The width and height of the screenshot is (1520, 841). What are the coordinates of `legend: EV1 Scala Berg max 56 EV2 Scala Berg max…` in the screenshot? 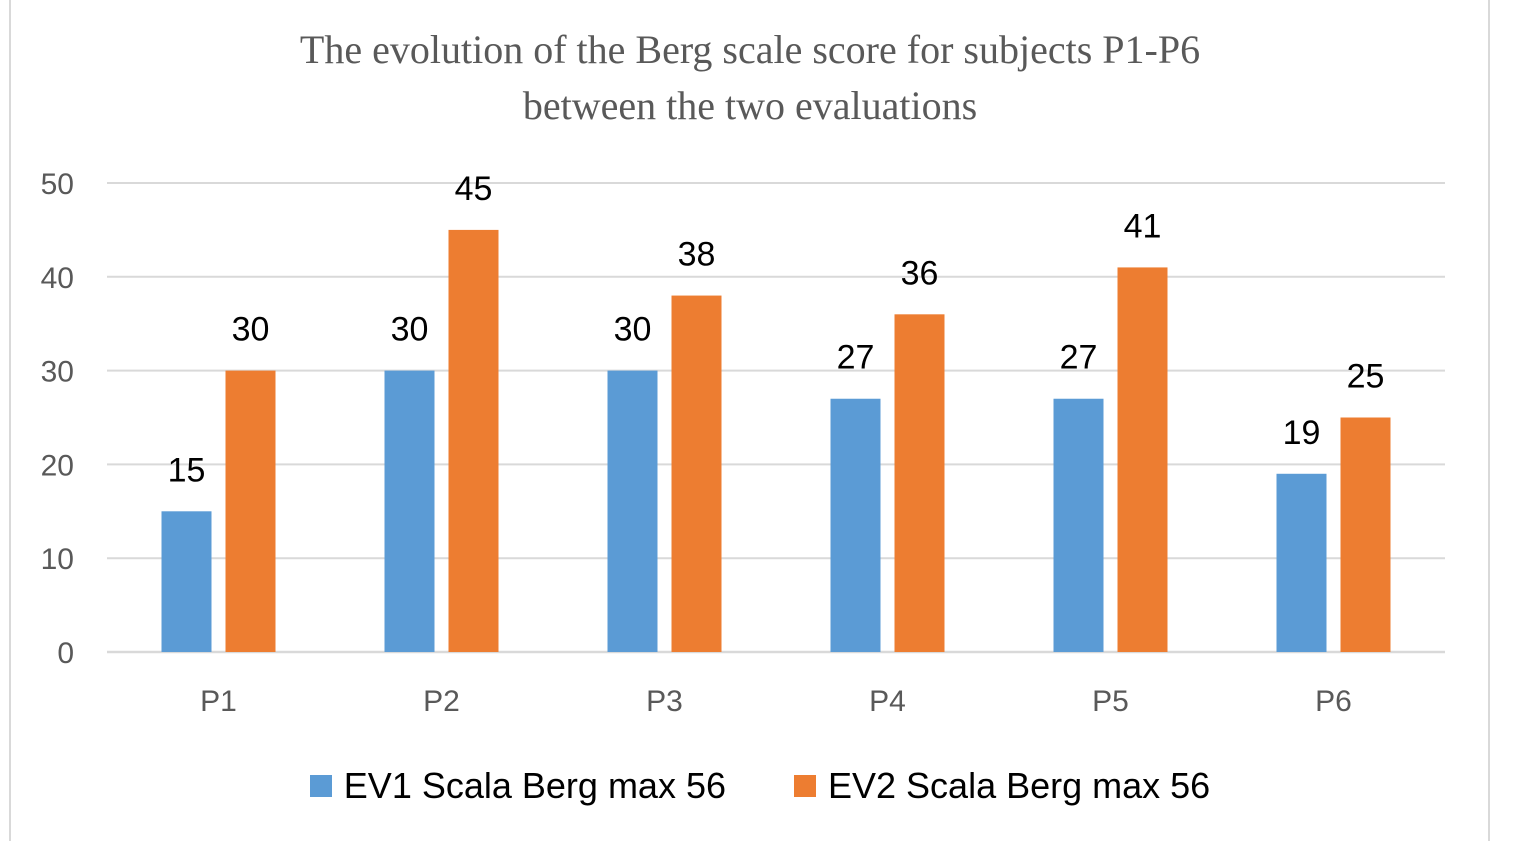 It's located at (760, 786).